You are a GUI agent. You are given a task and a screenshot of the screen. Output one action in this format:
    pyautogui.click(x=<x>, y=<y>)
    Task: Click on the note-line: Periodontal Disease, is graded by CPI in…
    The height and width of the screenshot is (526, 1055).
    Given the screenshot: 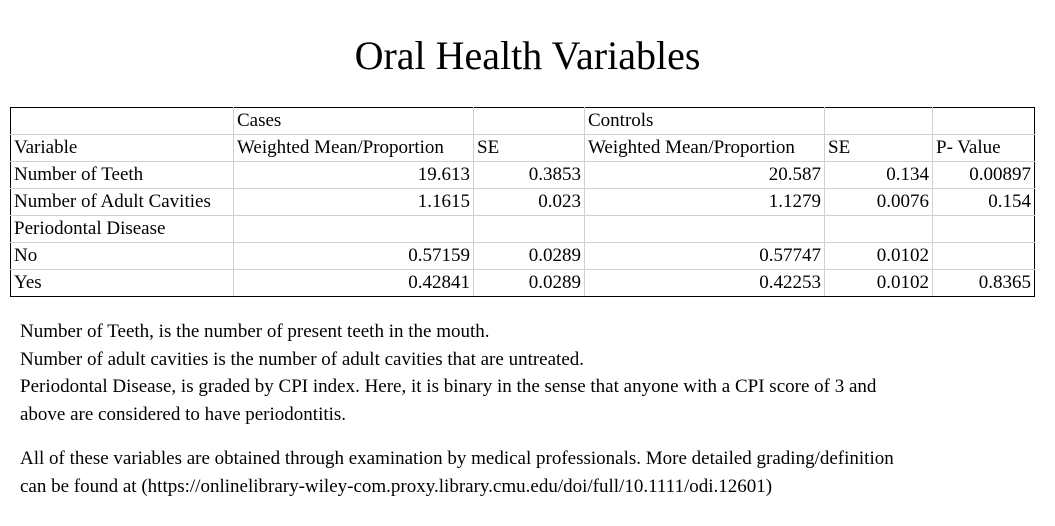 What is the action you would take?
    pyautogui.click(x=448, y=386)
    